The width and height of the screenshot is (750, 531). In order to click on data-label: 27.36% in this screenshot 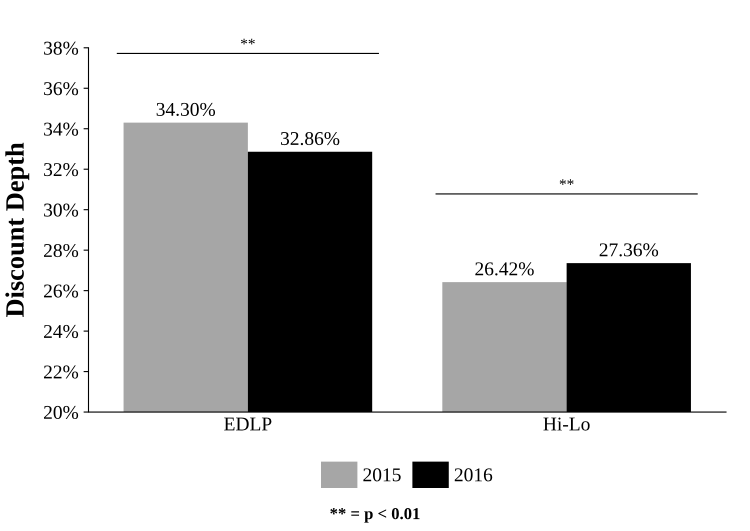, I will do `click(629, 249)`.